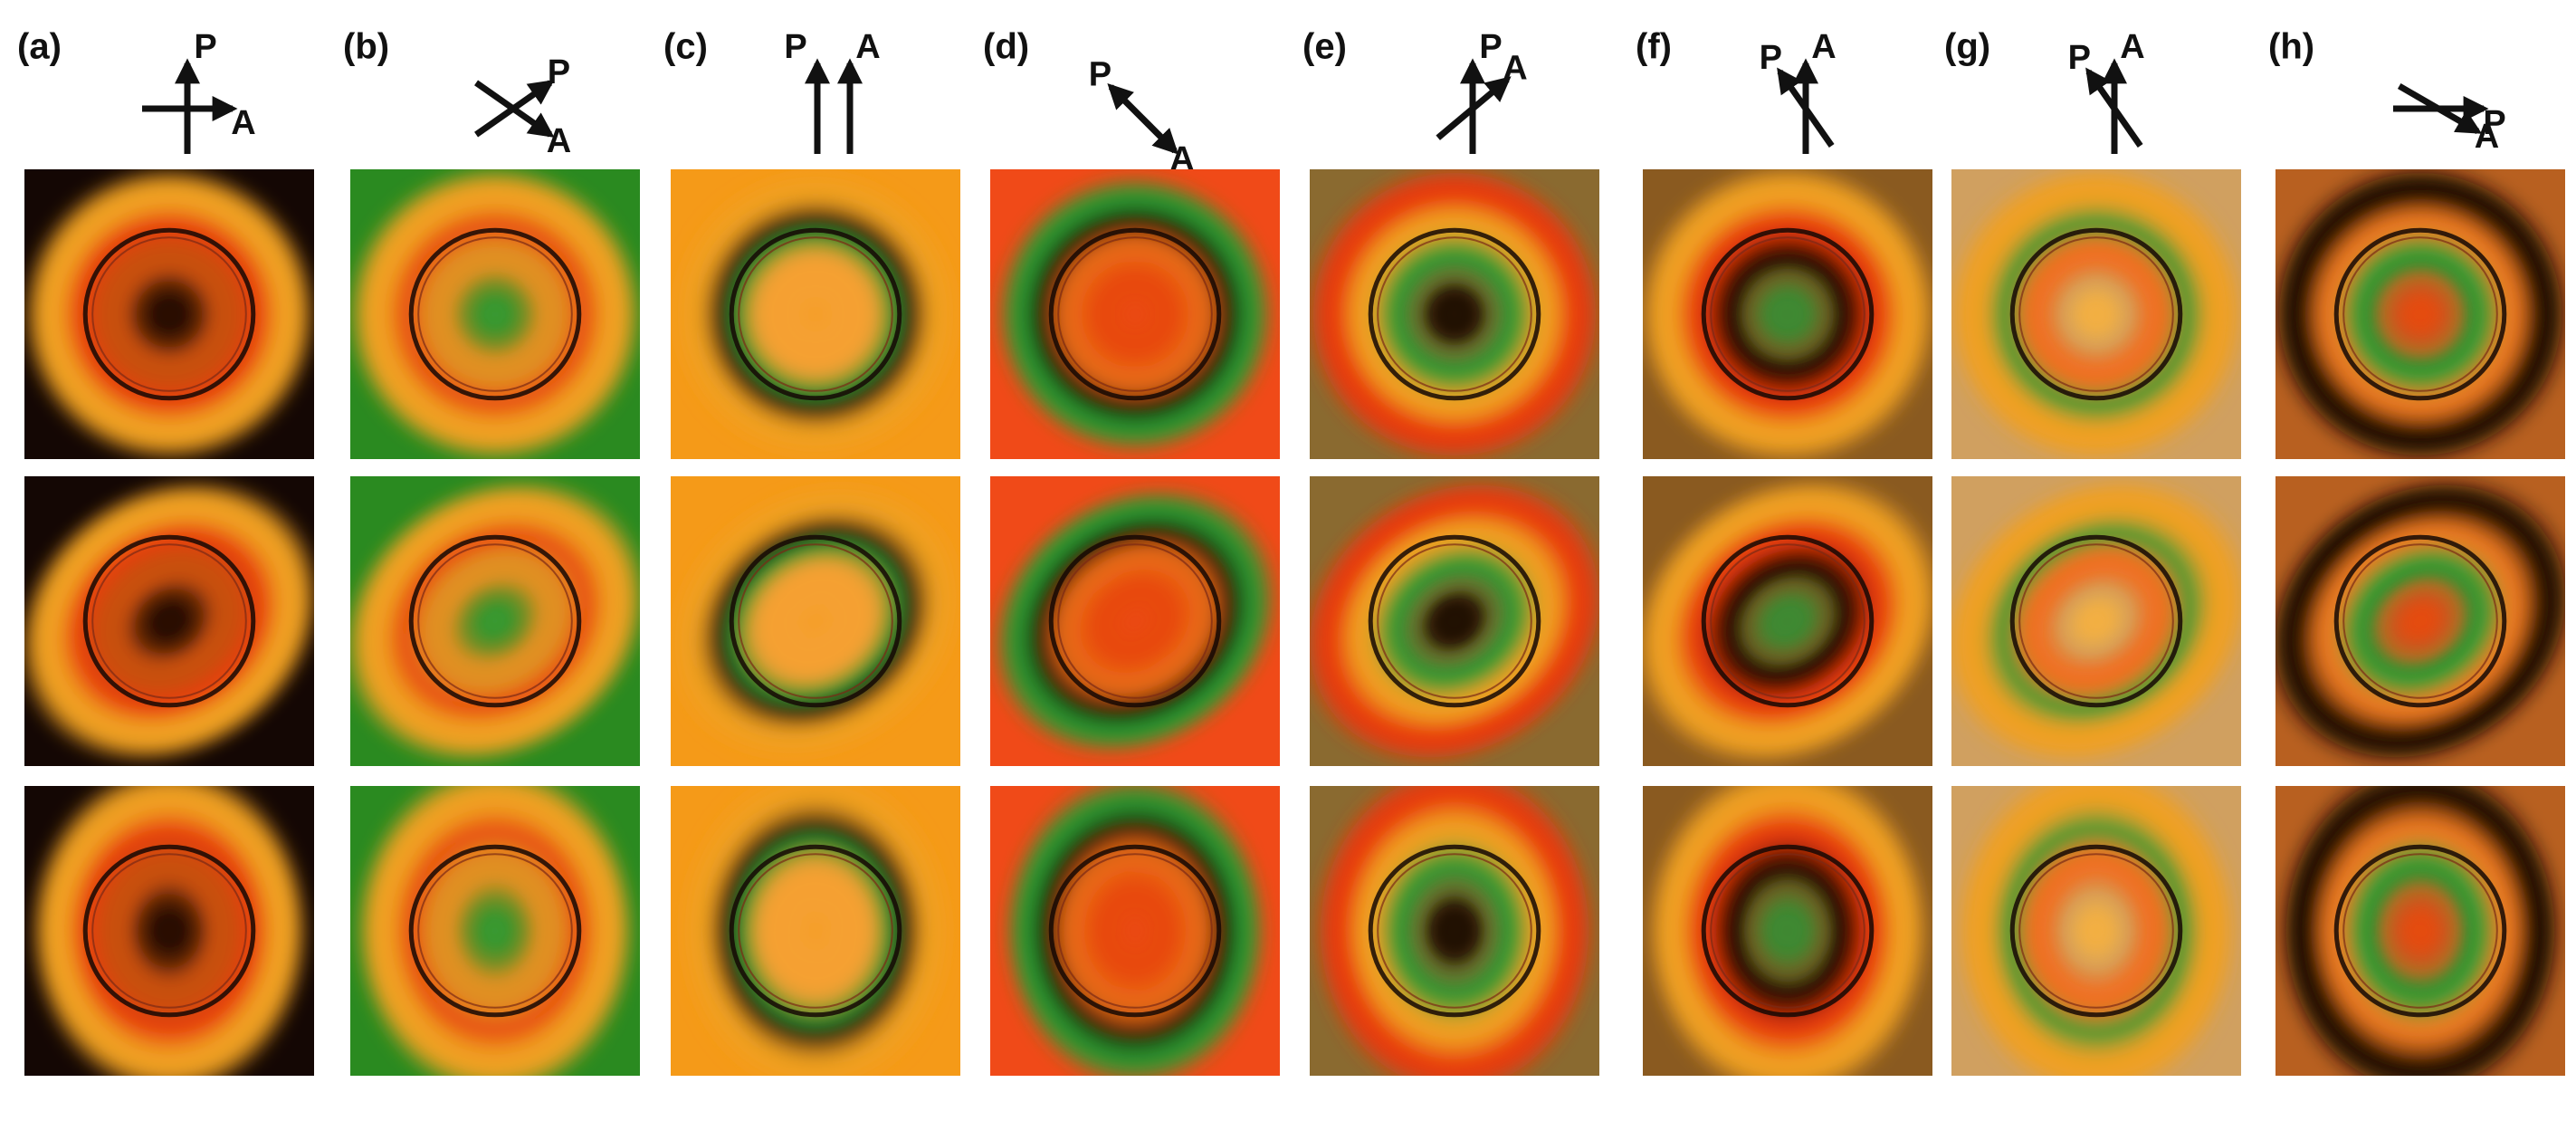 Image resolution: width=2576 pixels, height=1121 pixels. Describe the element at coordinates (1654, 47) in the screenshot. I see `panel-label: (f)` at that location.